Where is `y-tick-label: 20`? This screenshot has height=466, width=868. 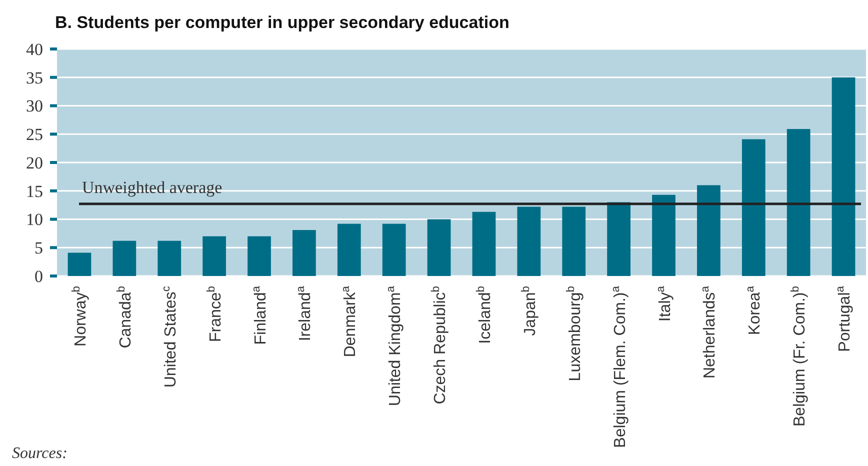
y-tick-label: 20 is located at coordinates (34, 162).